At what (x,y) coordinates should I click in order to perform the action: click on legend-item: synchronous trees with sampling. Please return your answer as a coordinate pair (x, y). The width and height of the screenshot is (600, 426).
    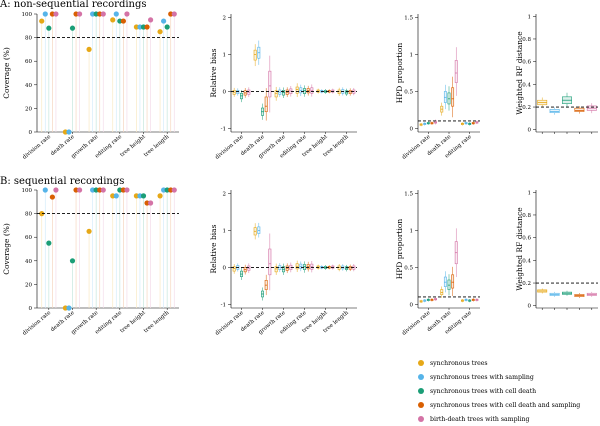
    Looking at the image, I should click on (499, 377).